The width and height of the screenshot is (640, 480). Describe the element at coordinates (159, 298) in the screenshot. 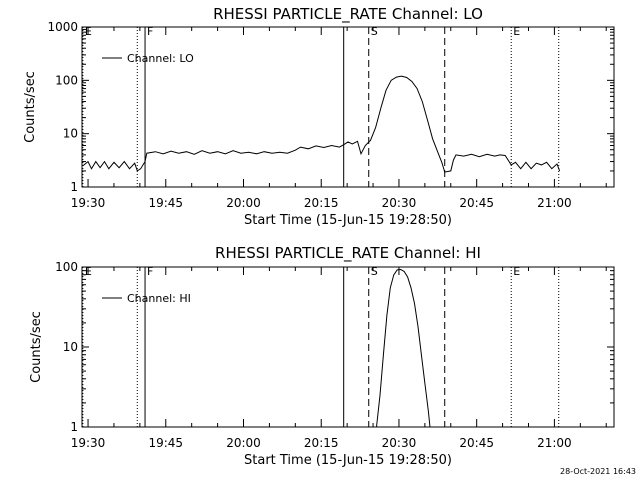

I see `legend-label: Channel: HI` at that location.